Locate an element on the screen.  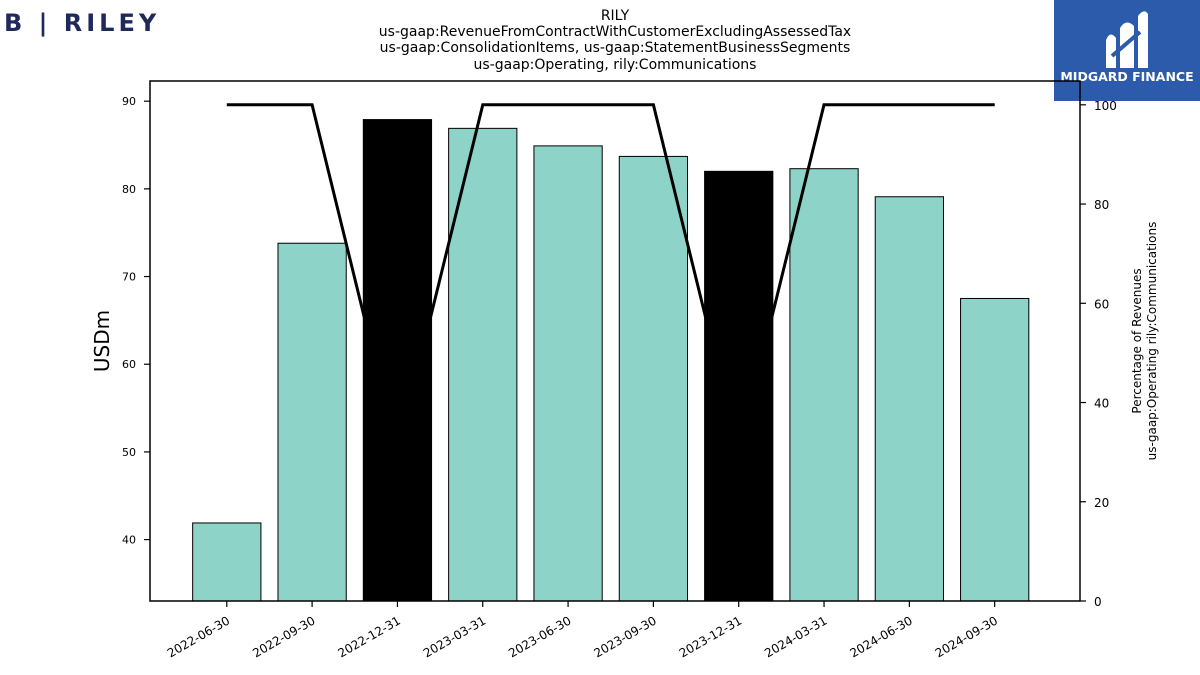
y-tick-label: 40 is located at coordinates (129, 540).